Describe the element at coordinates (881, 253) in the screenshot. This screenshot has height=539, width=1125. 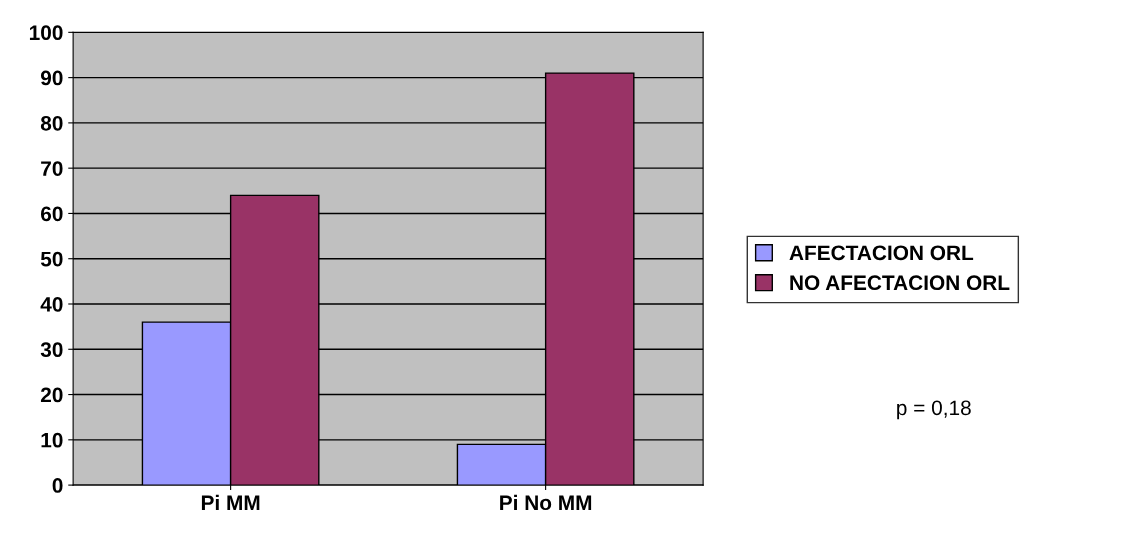
I see `legend-label: AFECTACION ORL` at that location.